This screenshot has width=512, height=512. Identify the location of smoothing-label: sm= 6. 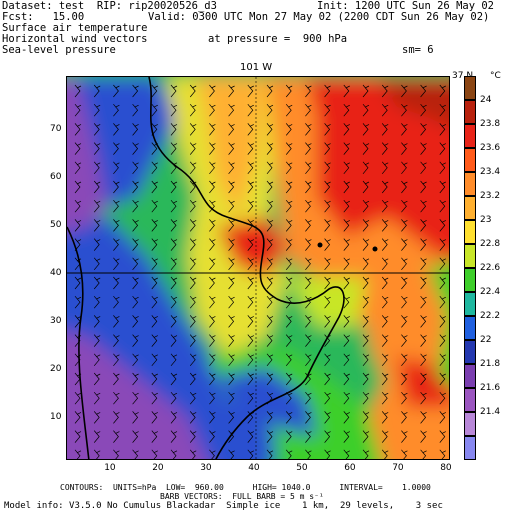
(418, 50).